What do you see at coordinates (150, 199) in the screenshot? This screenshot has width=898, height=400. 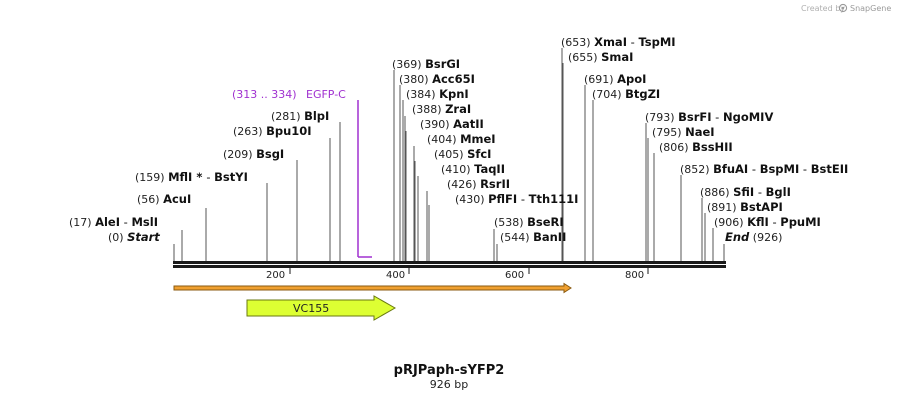 I see `site-position: (56)` at bounding box center [150, 199].